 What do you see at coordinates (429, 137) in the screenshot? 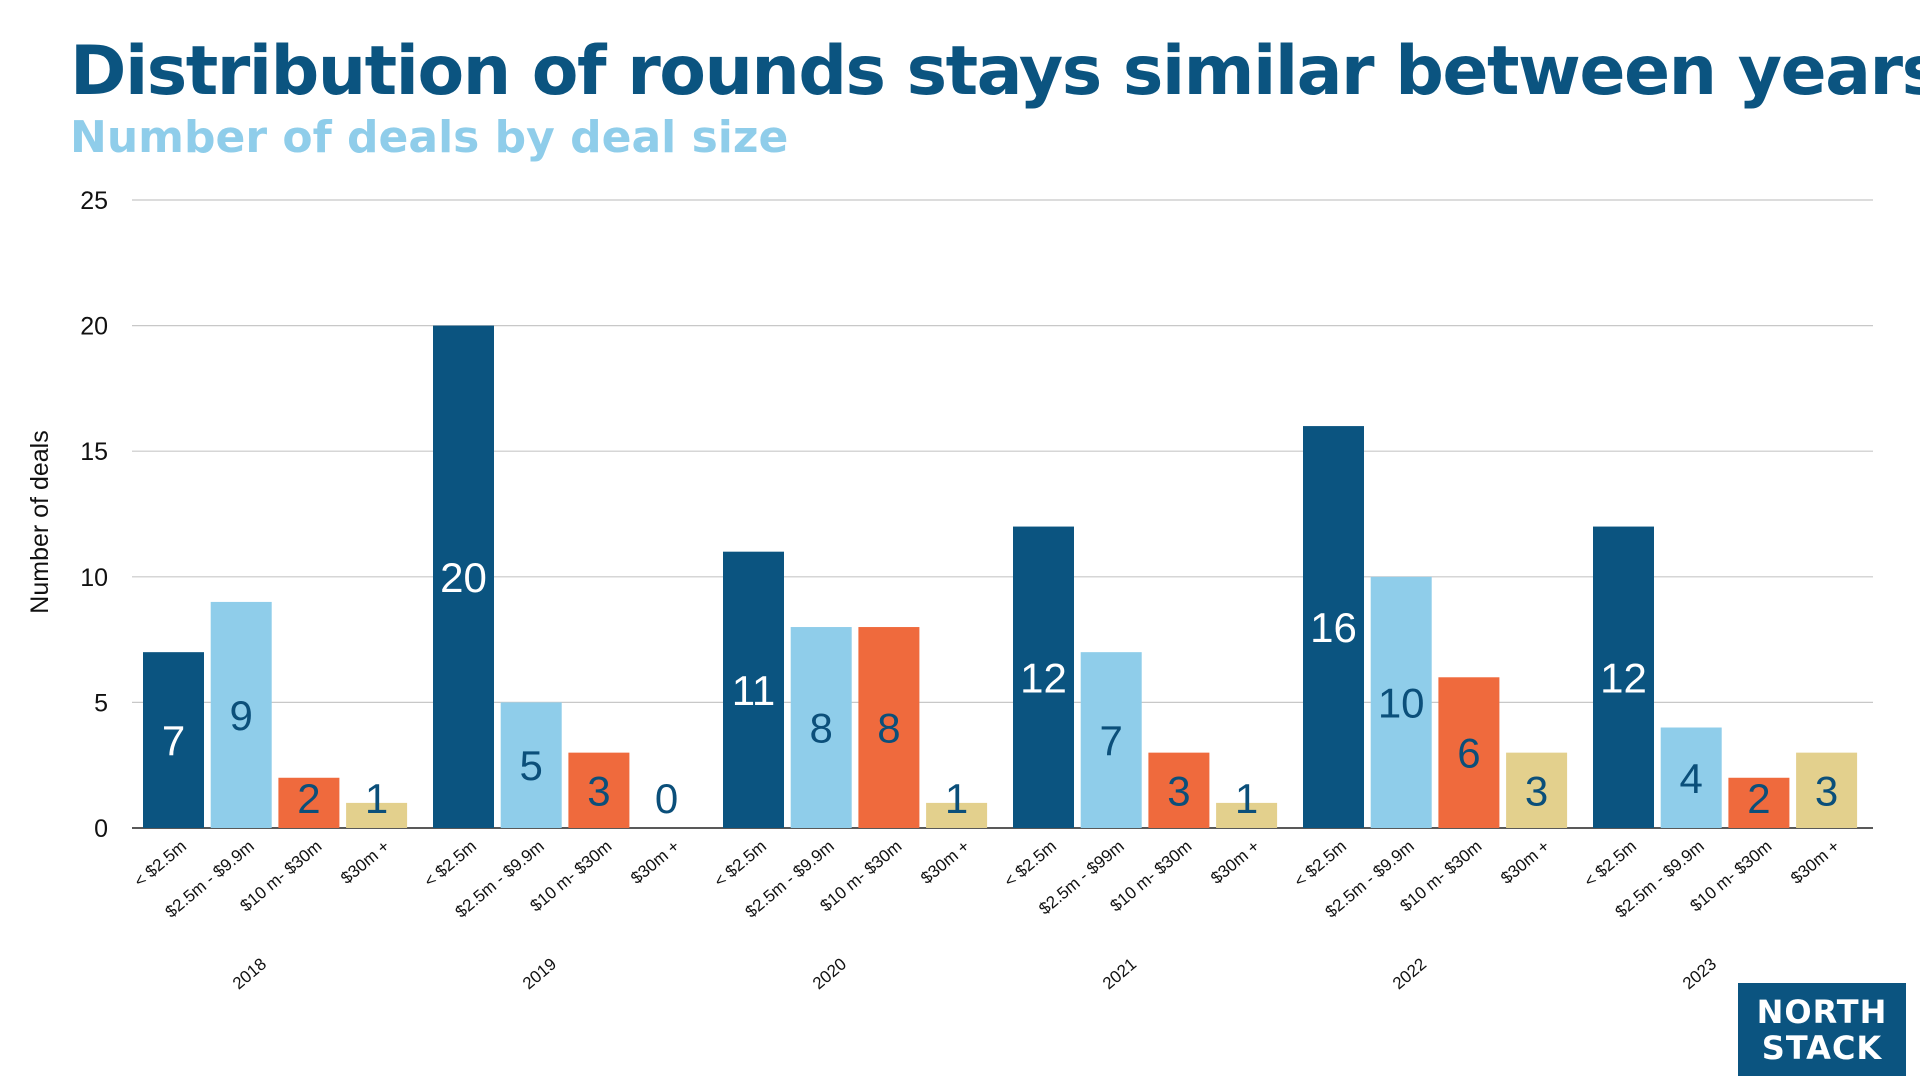
I see `chart-subtitle: Number of deals by deal size` at bounding box center [429, 137].